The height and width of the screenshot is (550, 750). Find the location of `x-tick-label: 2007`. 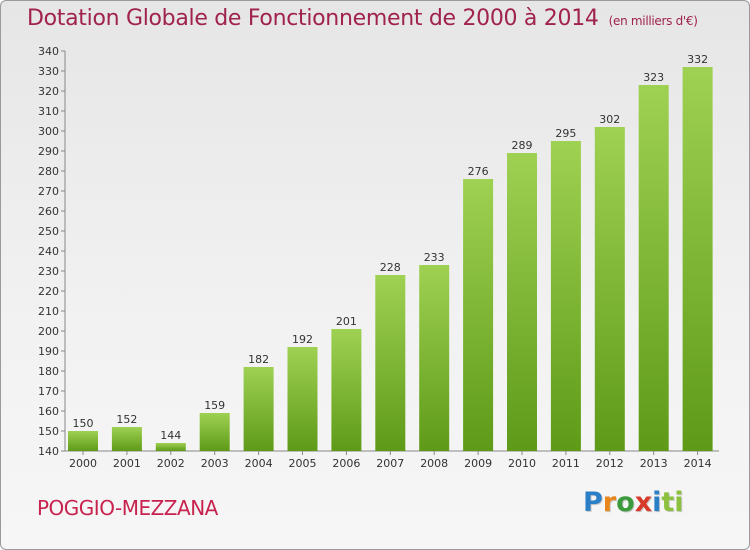

x-tick-label: 2007 is located at coordinates (390, 463).